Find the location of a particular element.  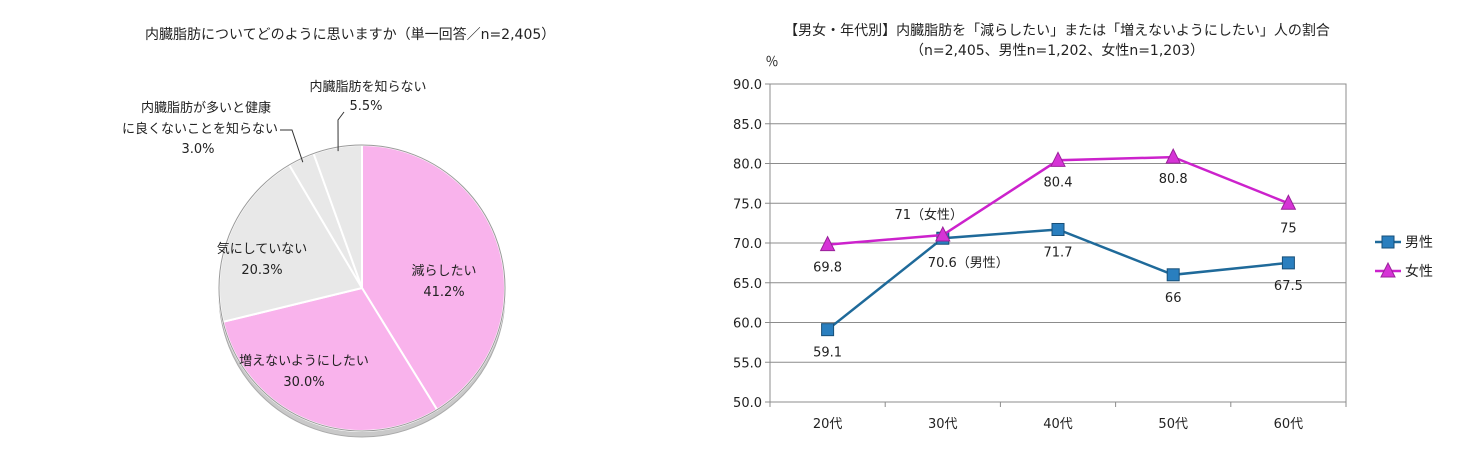

y-axis-label: ％ is located at coordinates (771, 62).